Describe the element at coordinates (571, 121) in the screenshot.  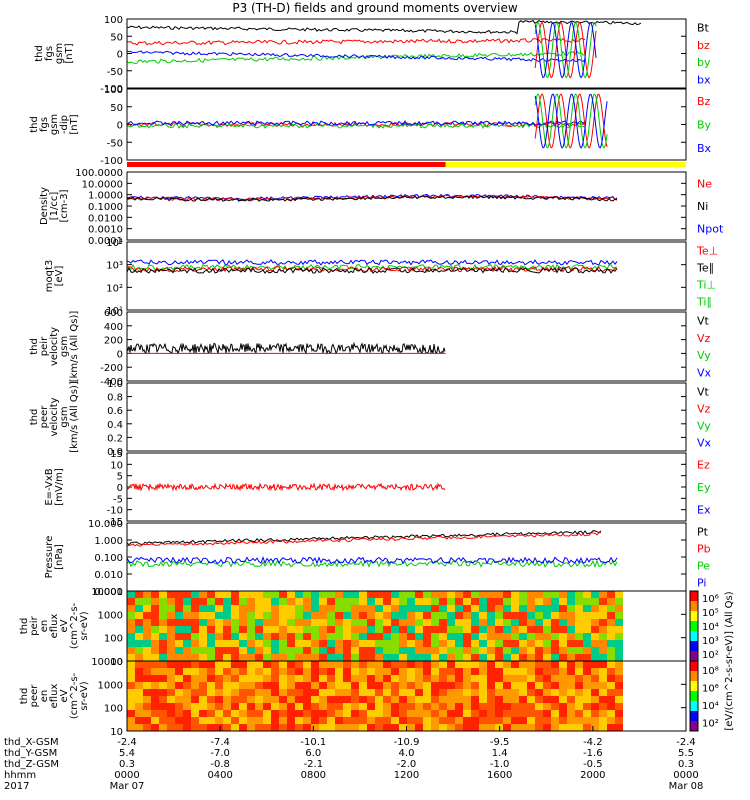
I see `series-oscillation` at that location.